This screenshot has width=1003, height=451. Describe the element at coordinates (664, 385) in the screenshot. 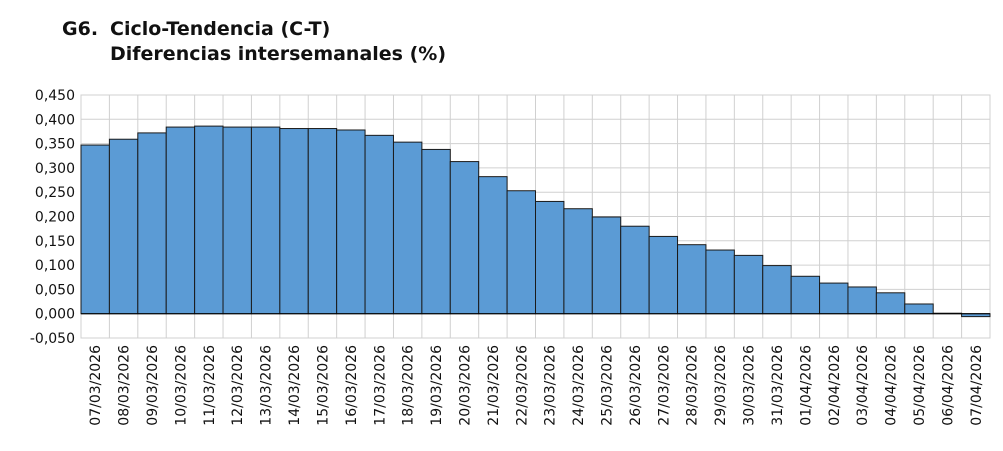

I see `x-tick-label: 27/03/2026` at that location.